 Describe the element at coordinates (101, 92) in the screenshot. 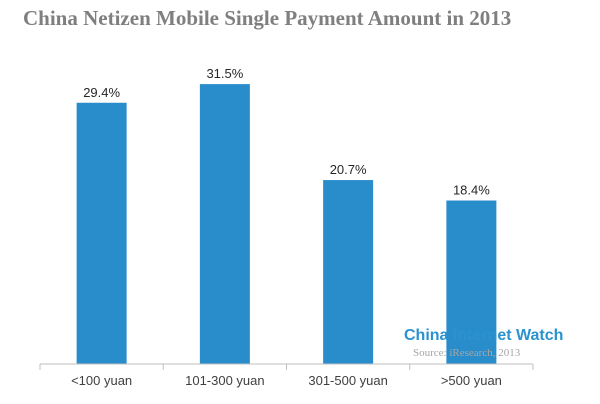

I see `bar-value-label: 29.4%` at that location.